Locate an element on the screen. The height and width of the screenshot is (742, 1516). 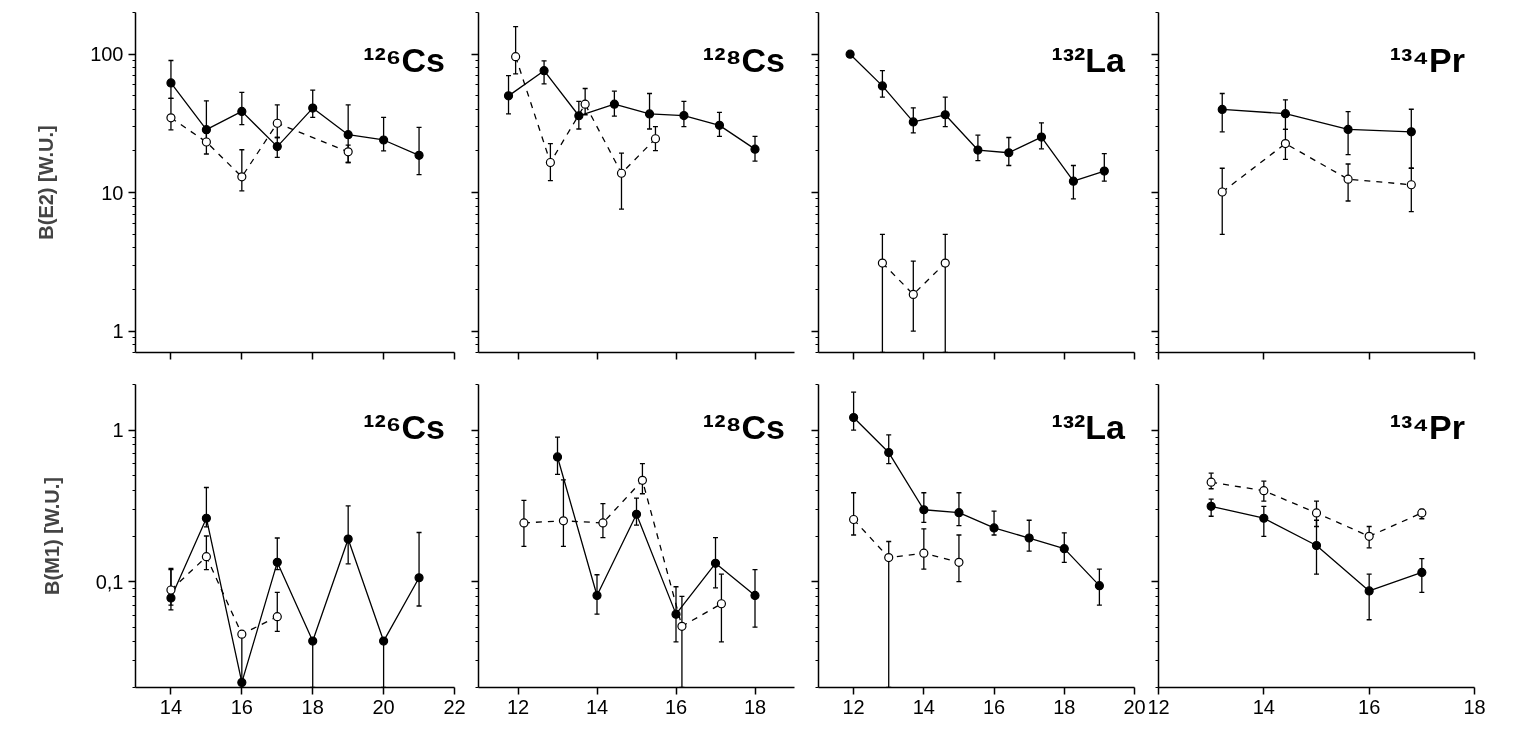
y-tick-label: 0,1 is located at coordinates (109, 581).